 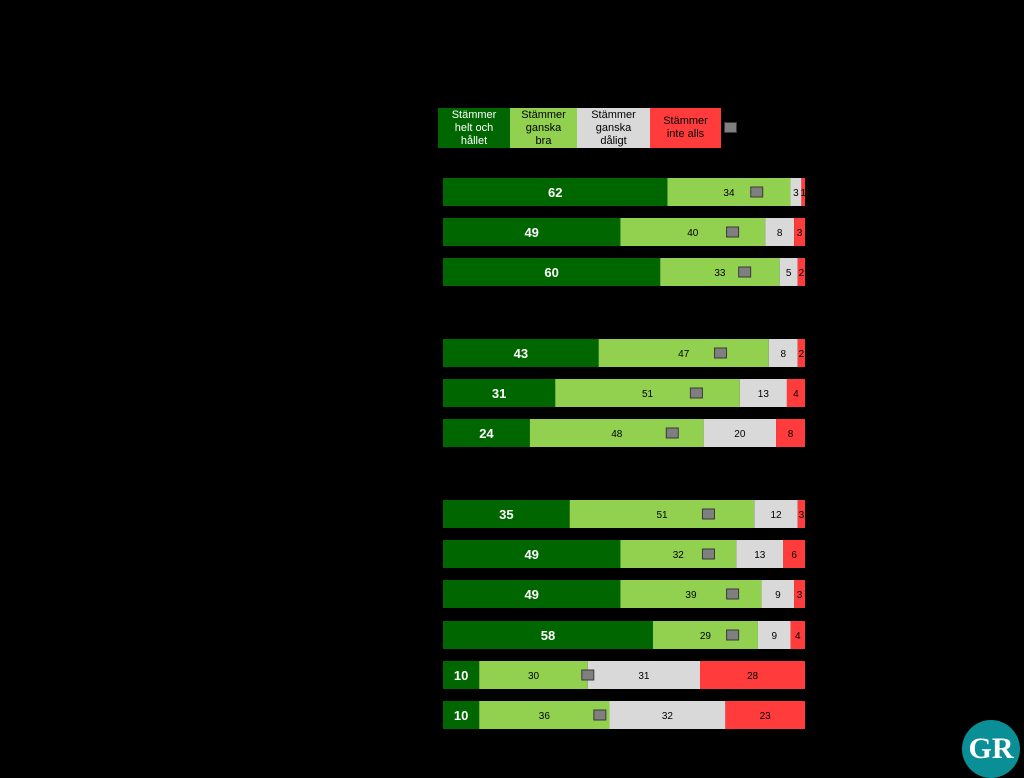 I want to click on bar-data-label: 23, so click(x=766, y=716).